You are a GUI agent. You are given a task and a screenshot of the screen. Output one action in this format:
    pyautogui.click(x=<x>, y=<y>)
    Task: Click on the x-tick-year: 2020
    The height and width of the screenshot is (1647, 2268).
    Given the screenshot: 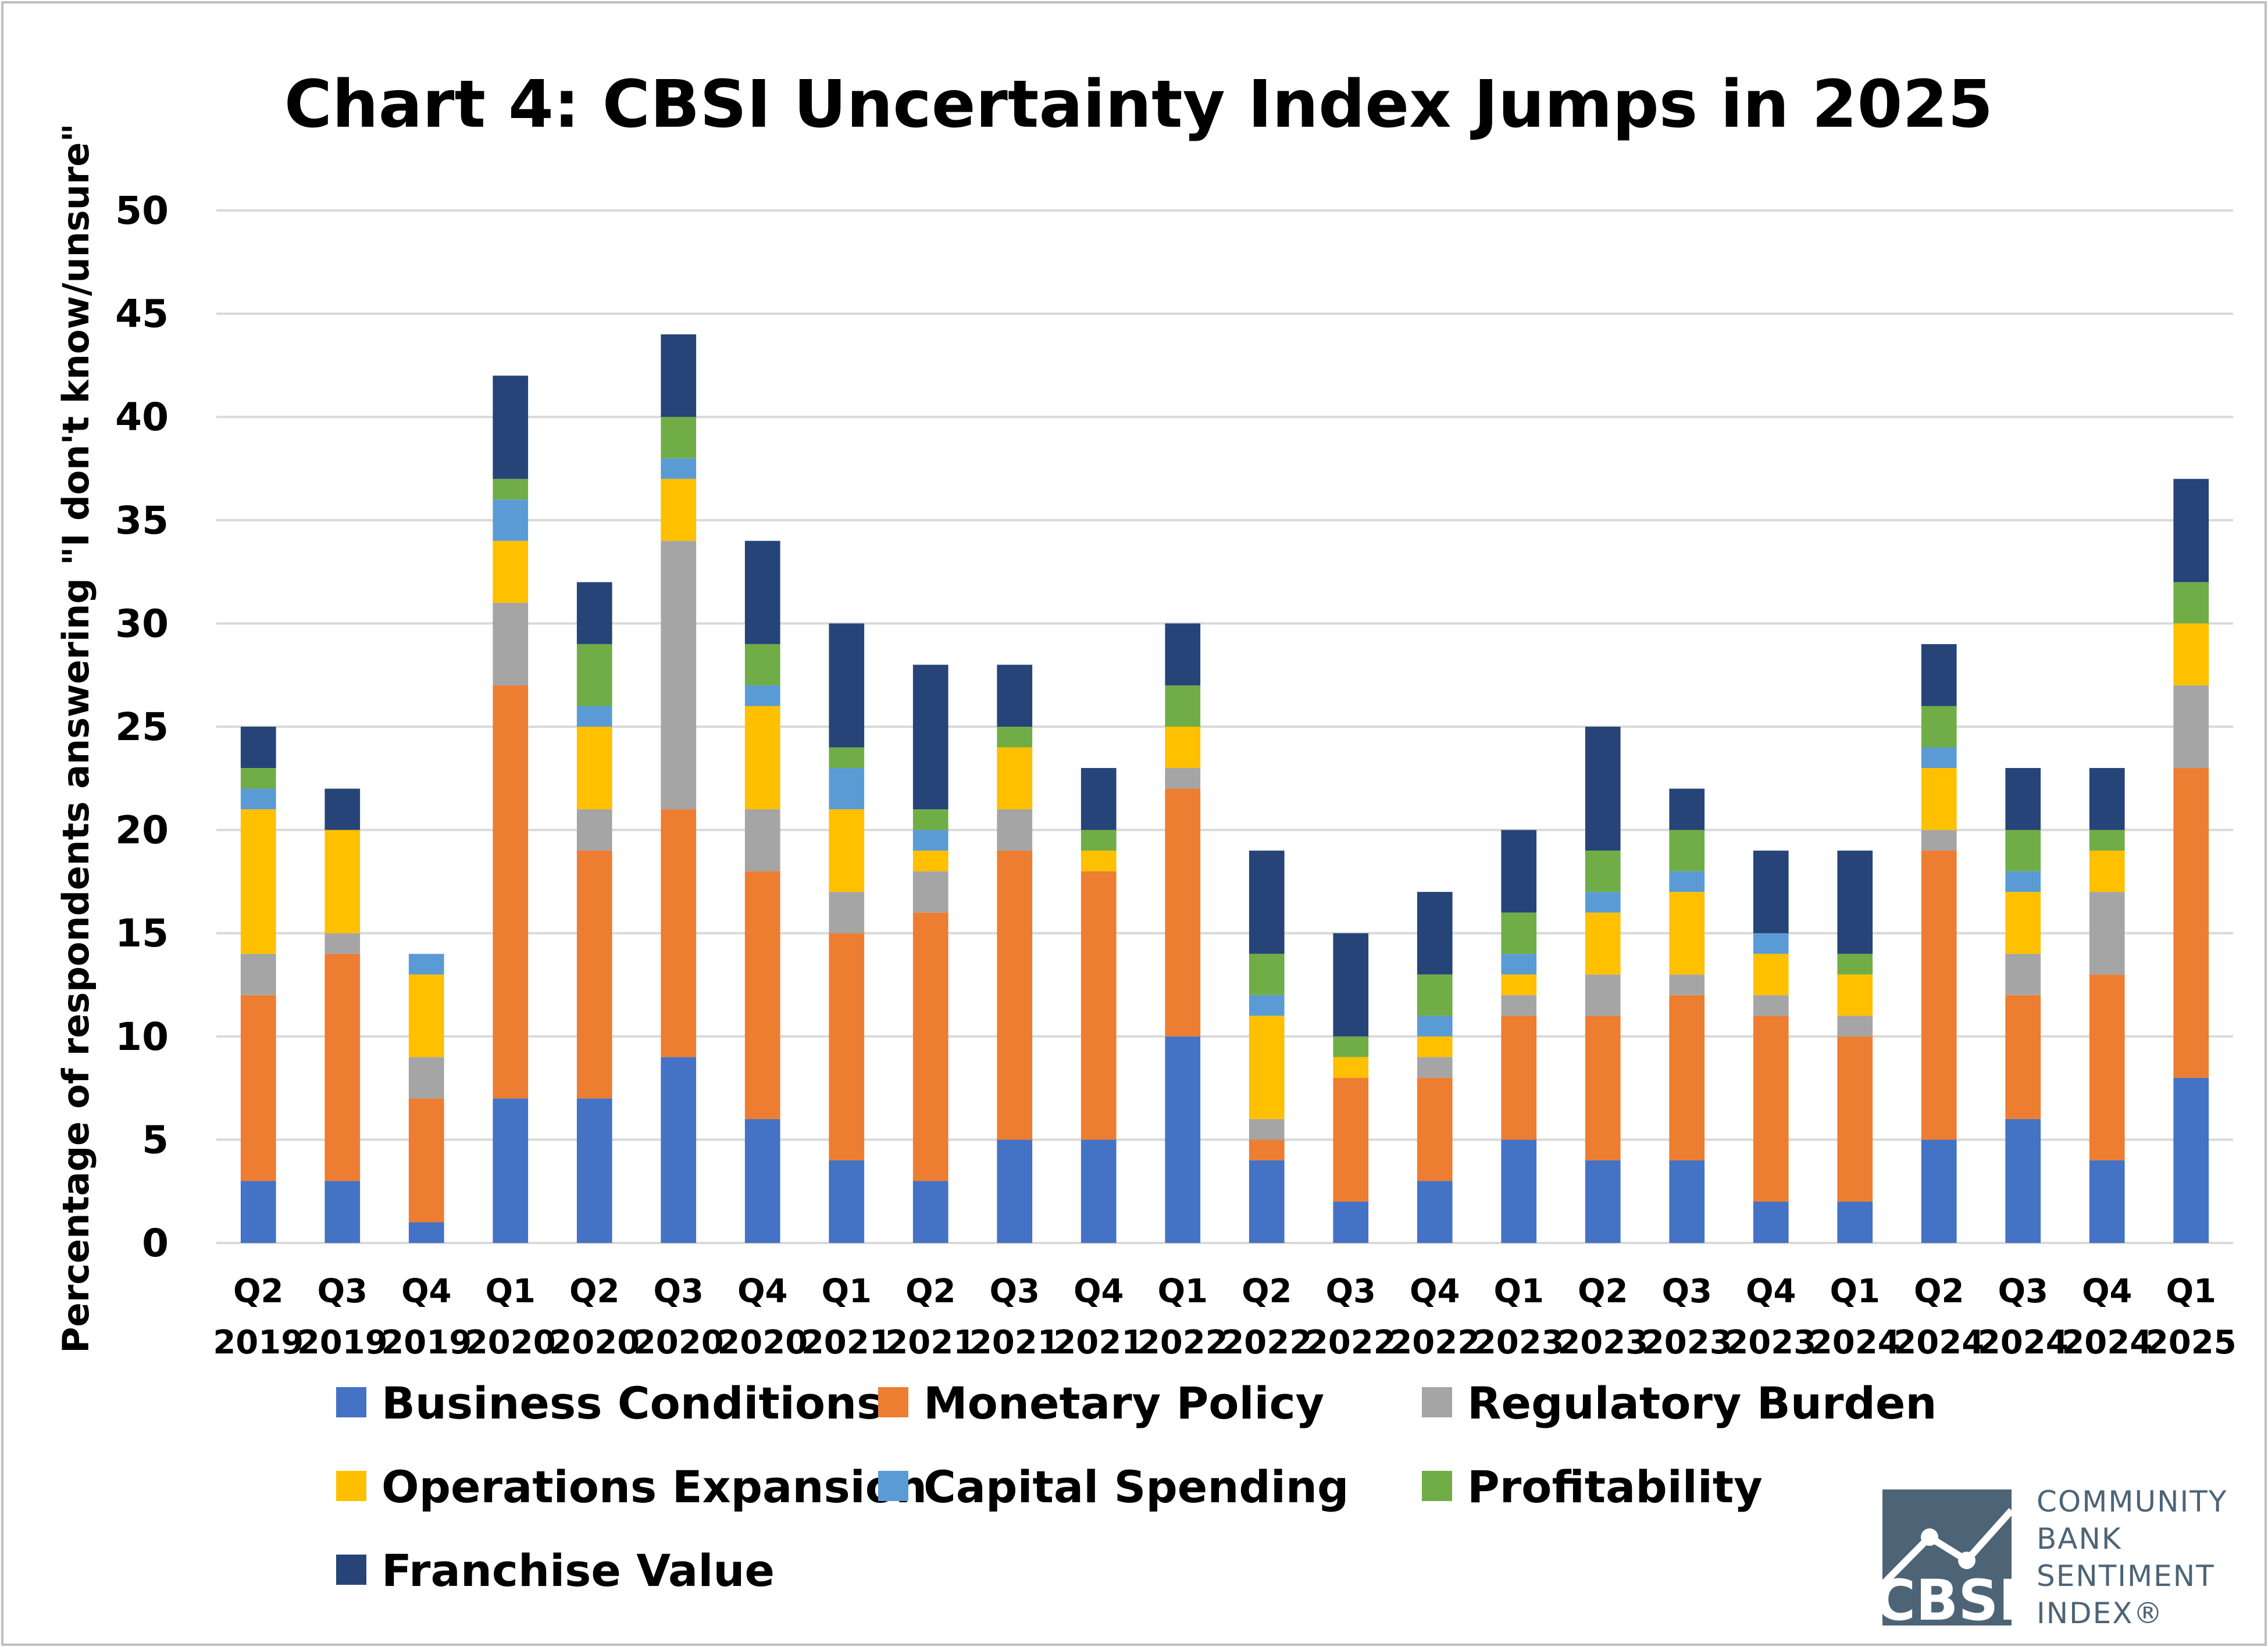 What is the action you would take?
    pyautogui.click(x=510, y=1343)
    